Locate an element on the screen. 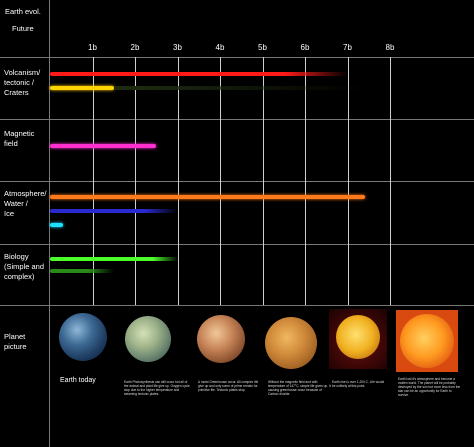 The height and width of the screenshot is (447, 474). tick-label-1b: 1b is located at coordinates (92, 47).